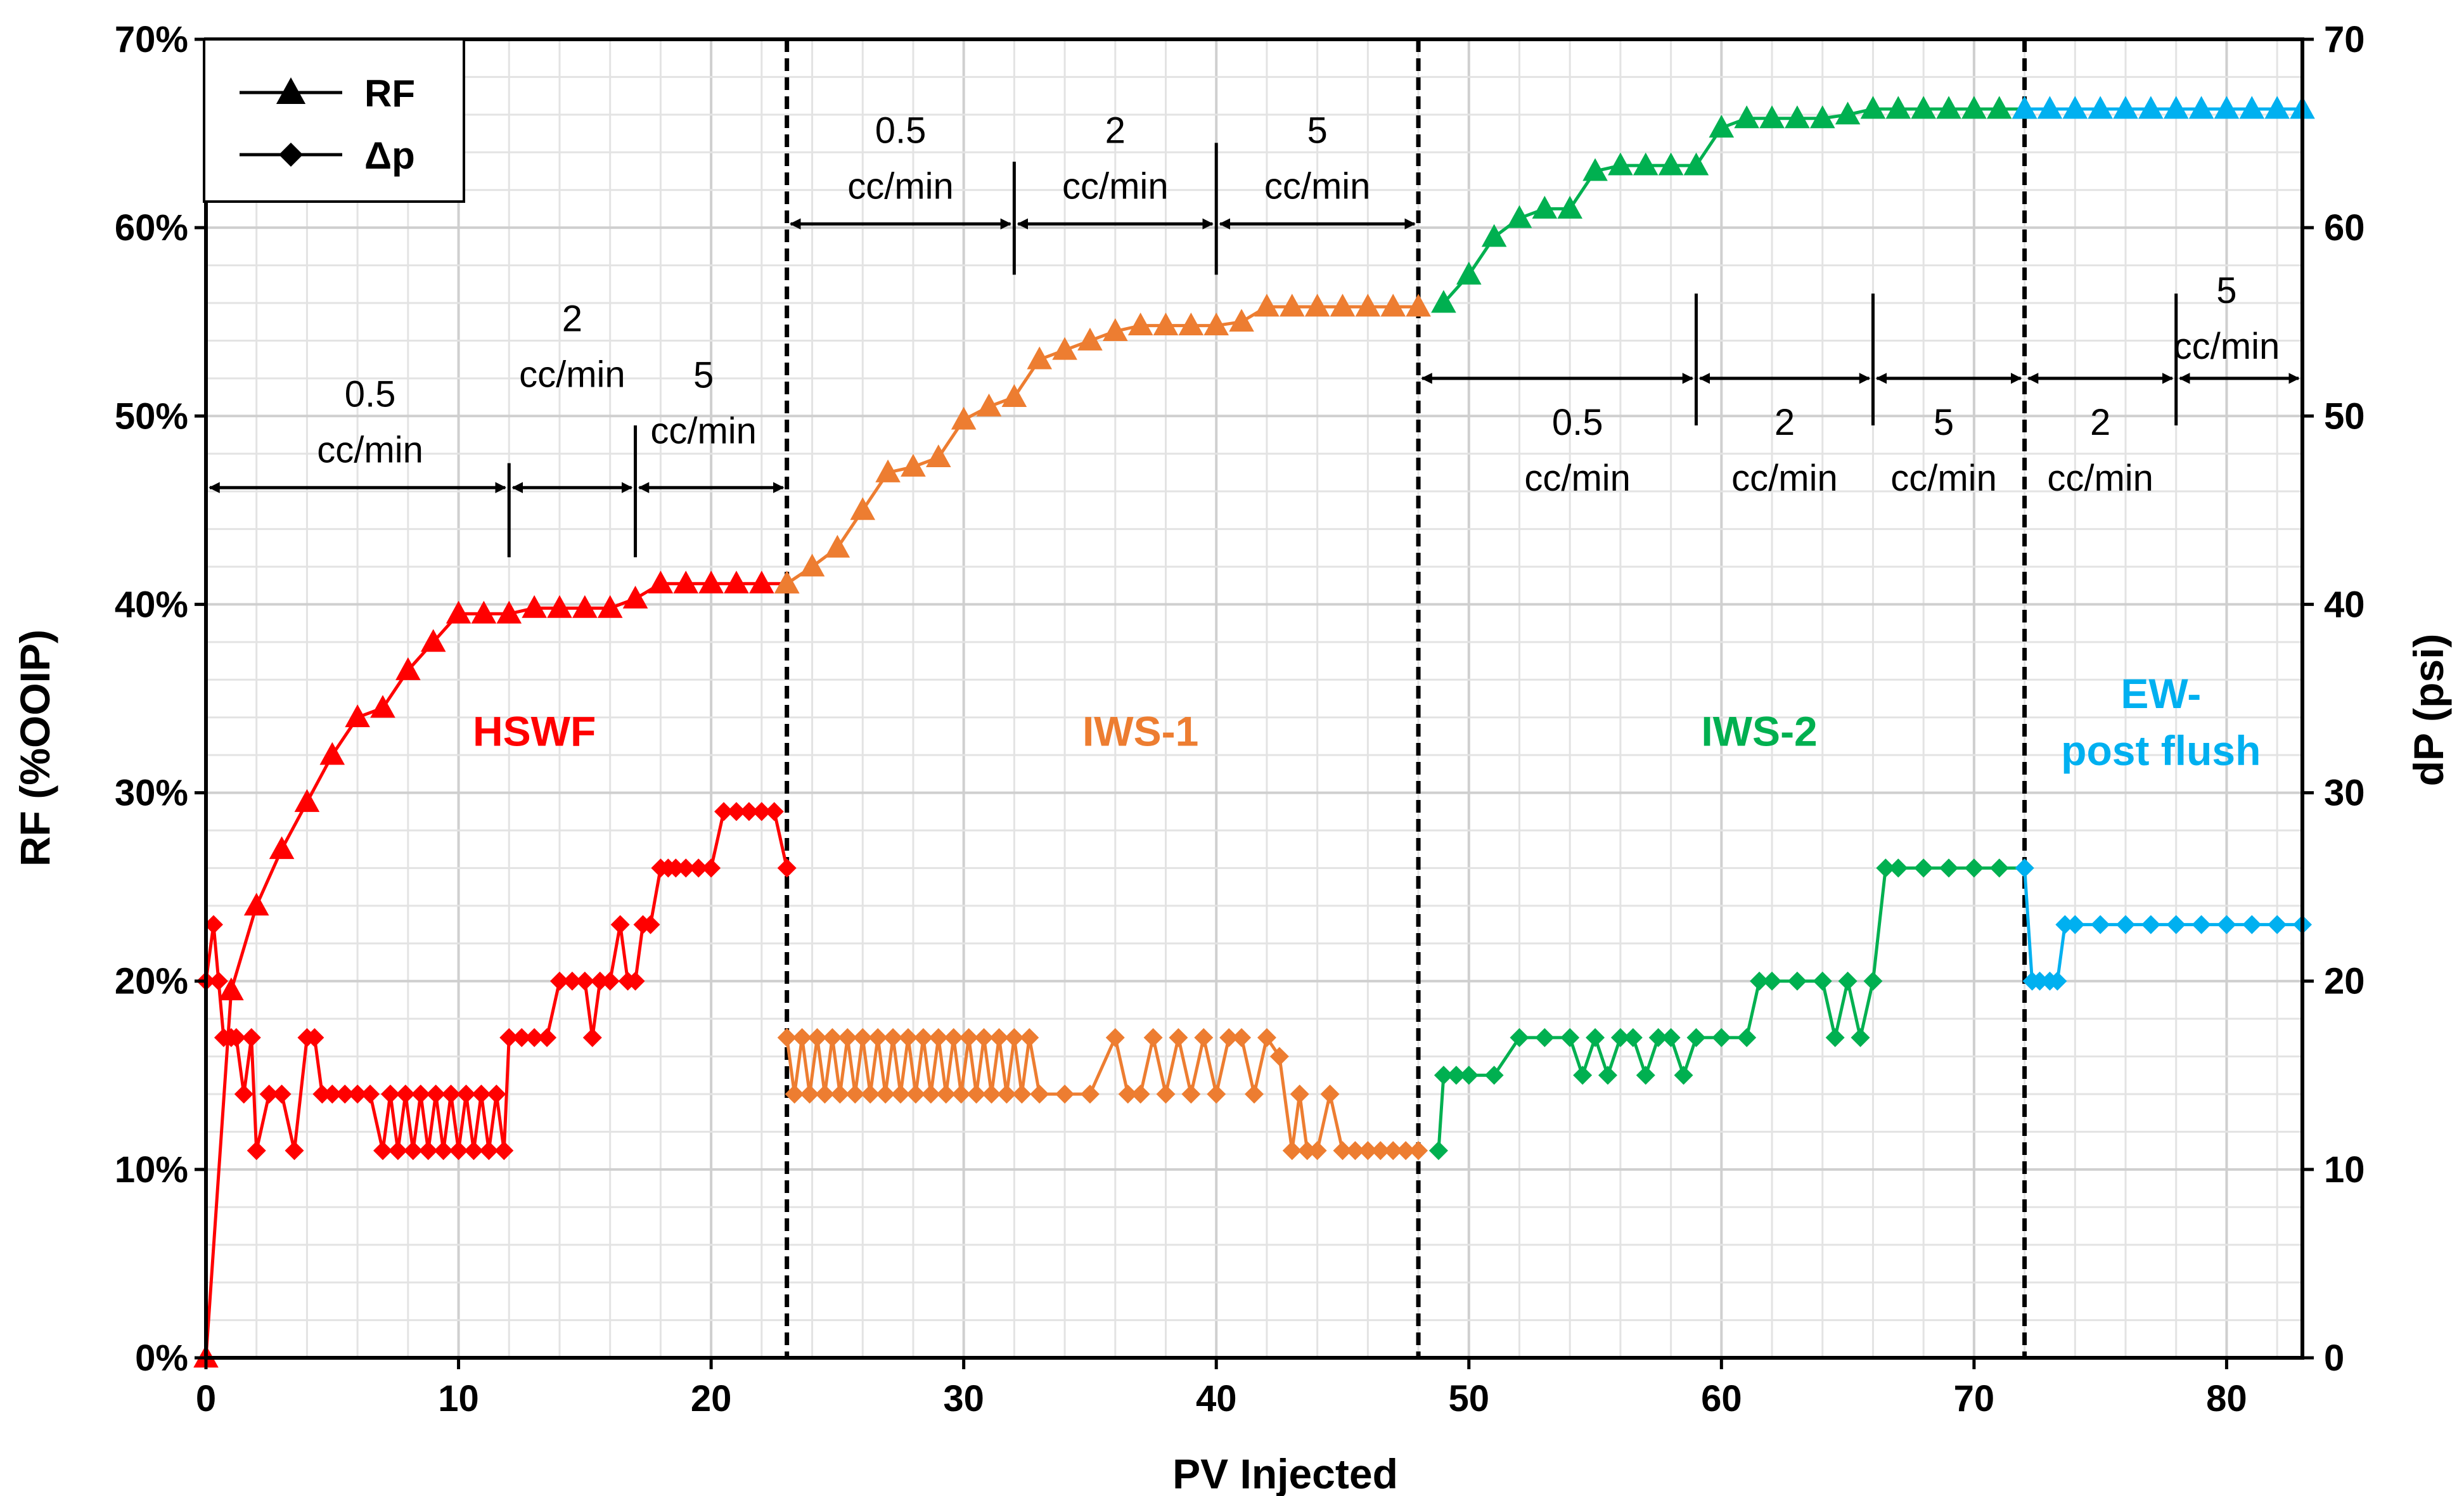 Image resolution: width=2464 pixels, height=1496 pixels. Describe the element at coordinates (2161, 750) in the screenshot. I see `phase-label-line: post flush` at that location.